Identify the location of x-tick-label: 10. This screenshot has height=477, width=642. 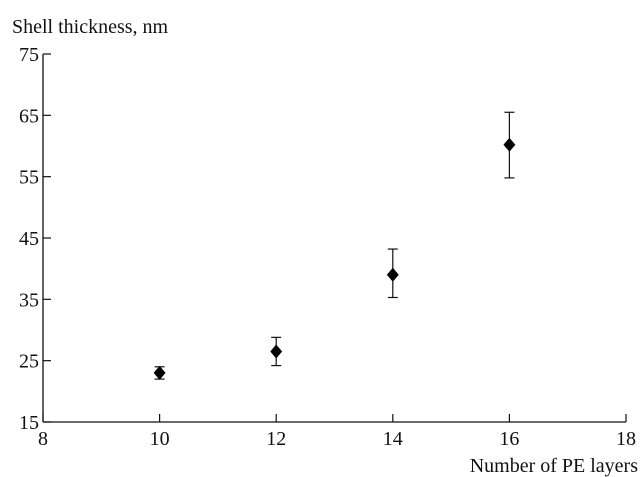
(160, 439).